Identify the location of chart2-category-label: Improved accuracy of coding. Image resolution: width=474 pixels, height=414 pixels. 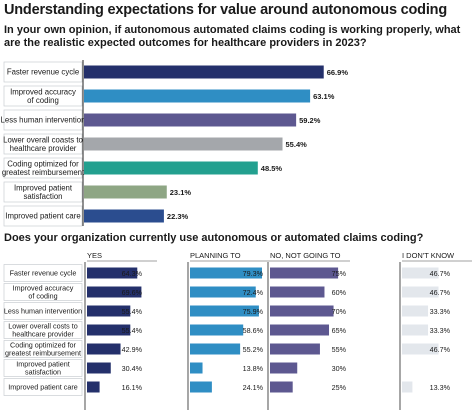
(43, 291).